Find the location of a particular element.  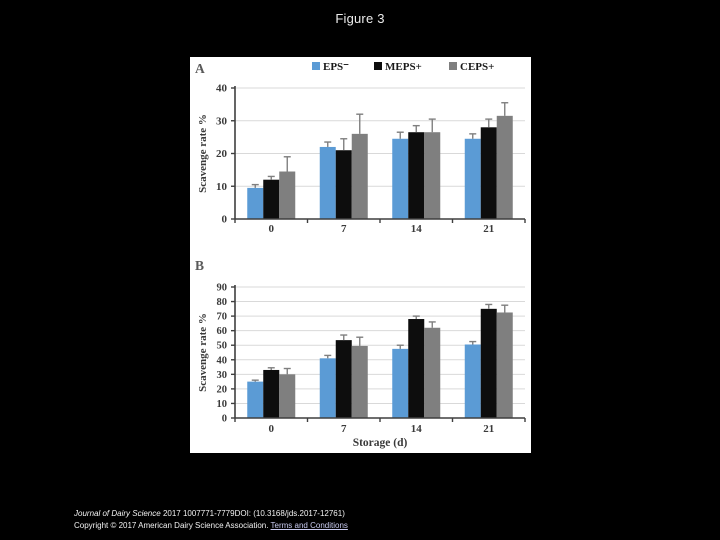

panel-letter: A is located at coordinates (200, 68).